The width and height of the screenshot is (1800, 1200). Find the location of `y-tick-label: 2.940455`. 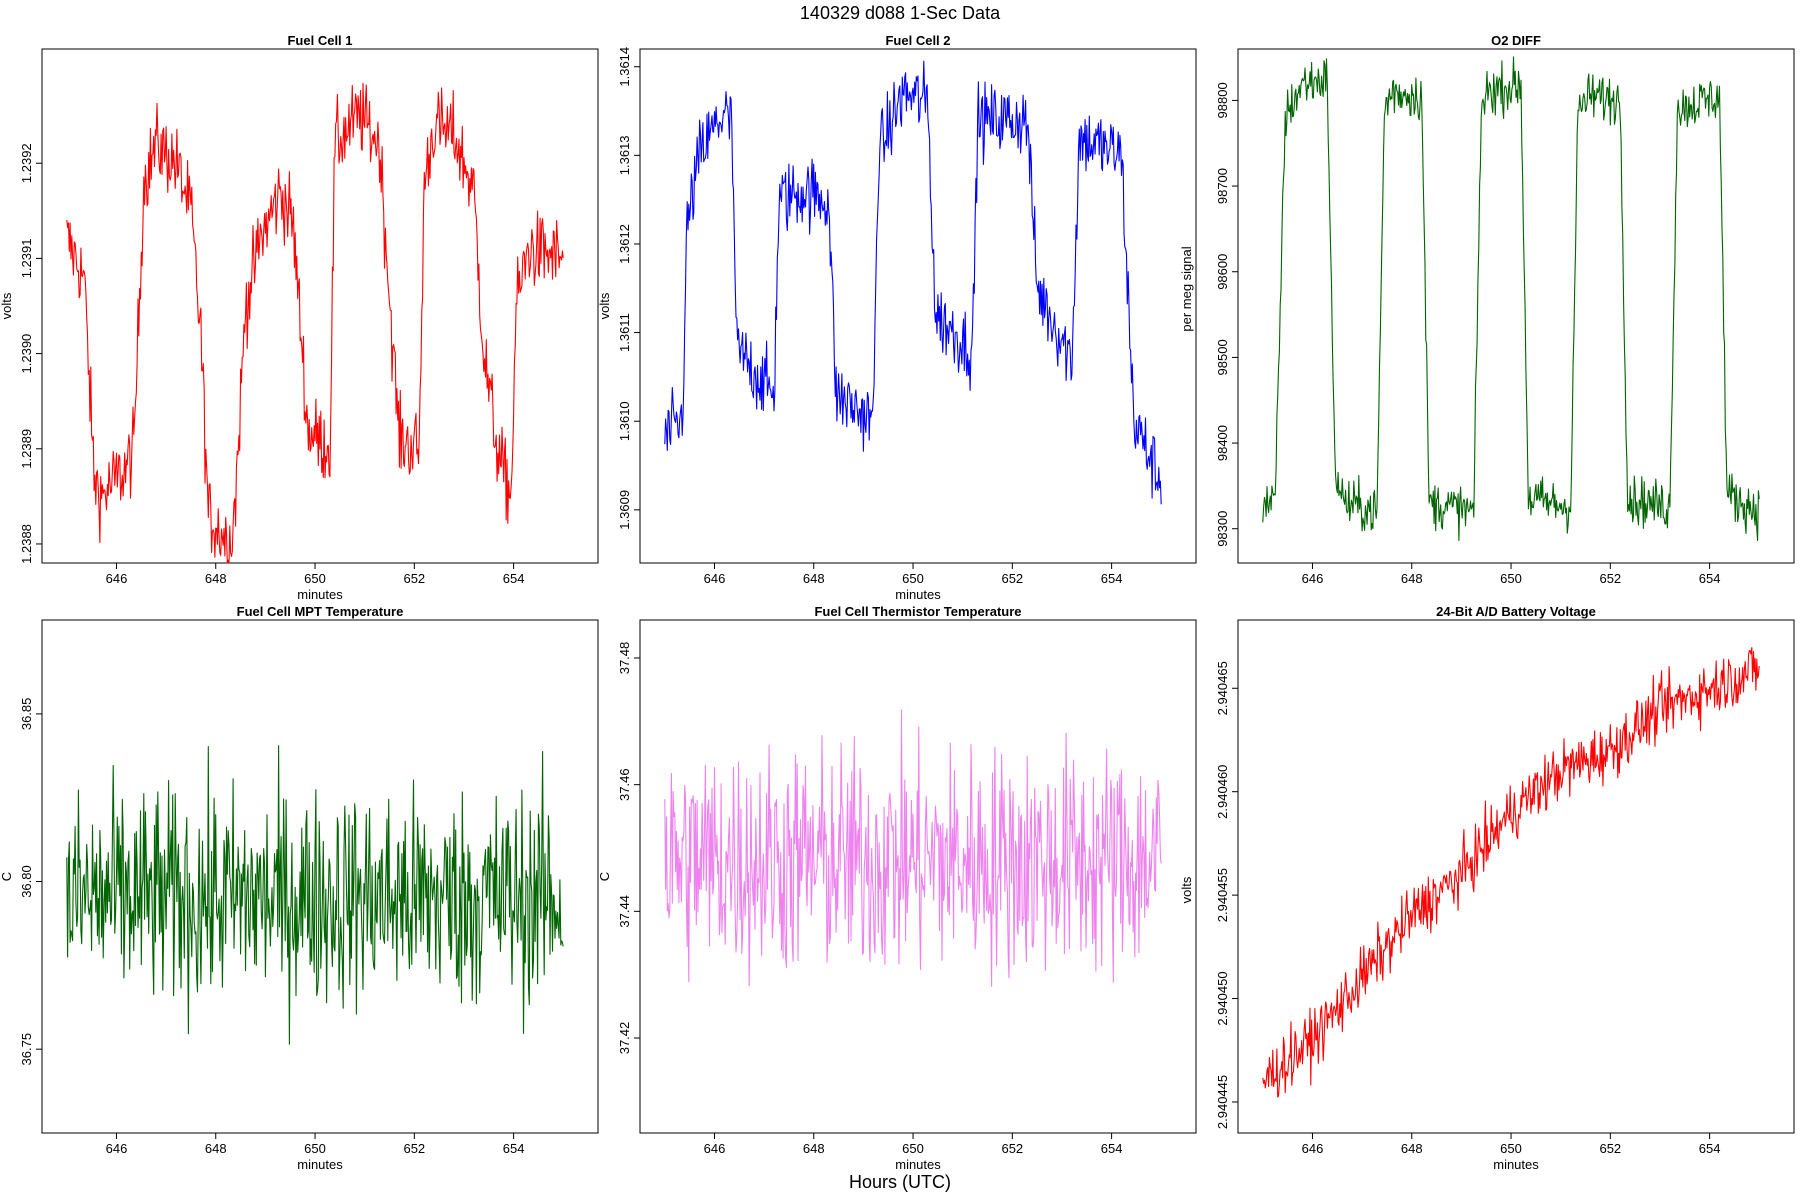

y-tick-label: 2.940455 is located at coordinates (1222, 895).